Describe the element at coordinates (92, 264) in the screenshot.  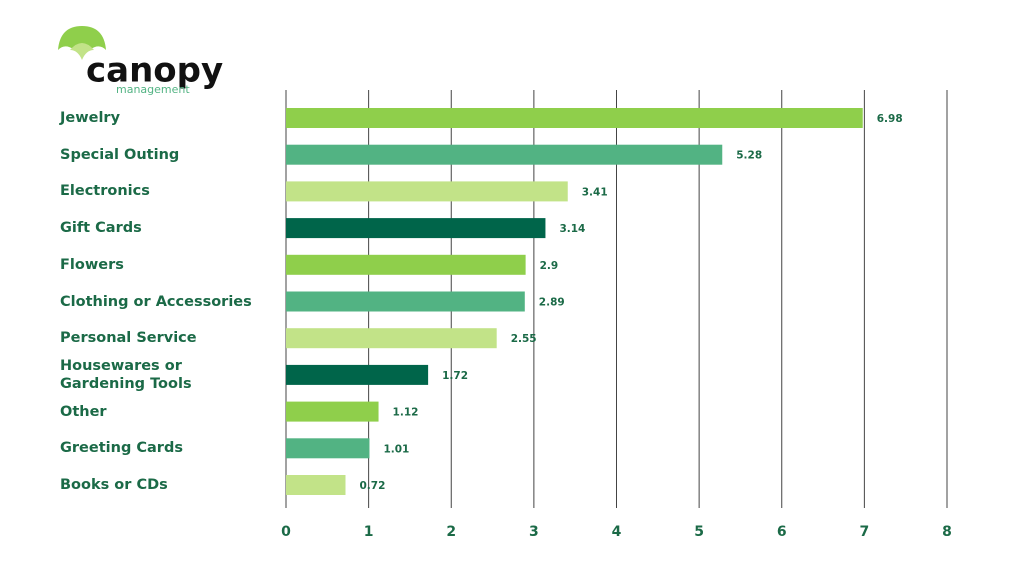
I see `category-label: Flowers` at that location.